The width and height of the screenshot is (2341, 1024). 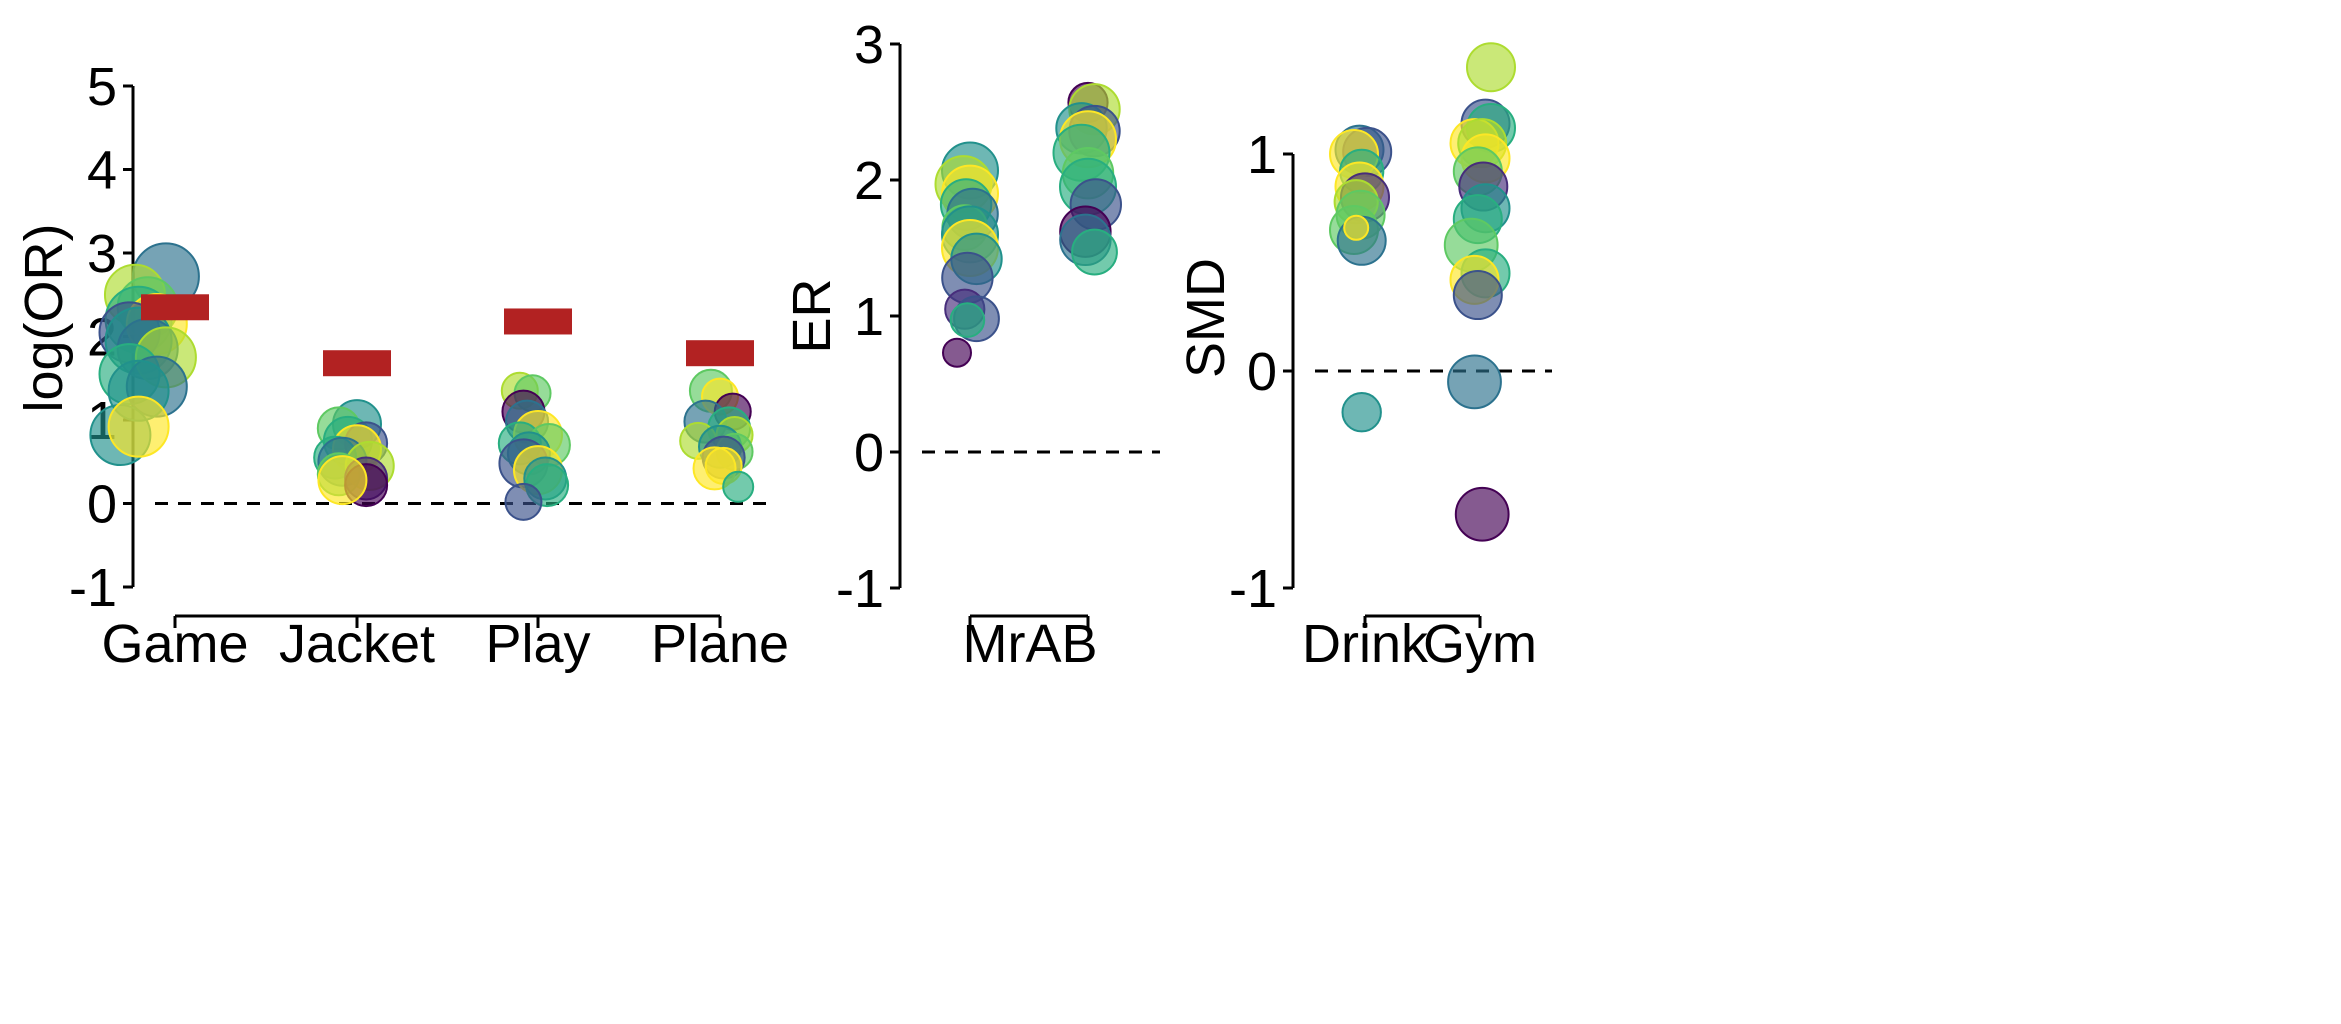 What do you see at coordinates (1030, 644) in the screenshot?
I see `x-tick-label: MrAB` at bounding box center [1030, 644].